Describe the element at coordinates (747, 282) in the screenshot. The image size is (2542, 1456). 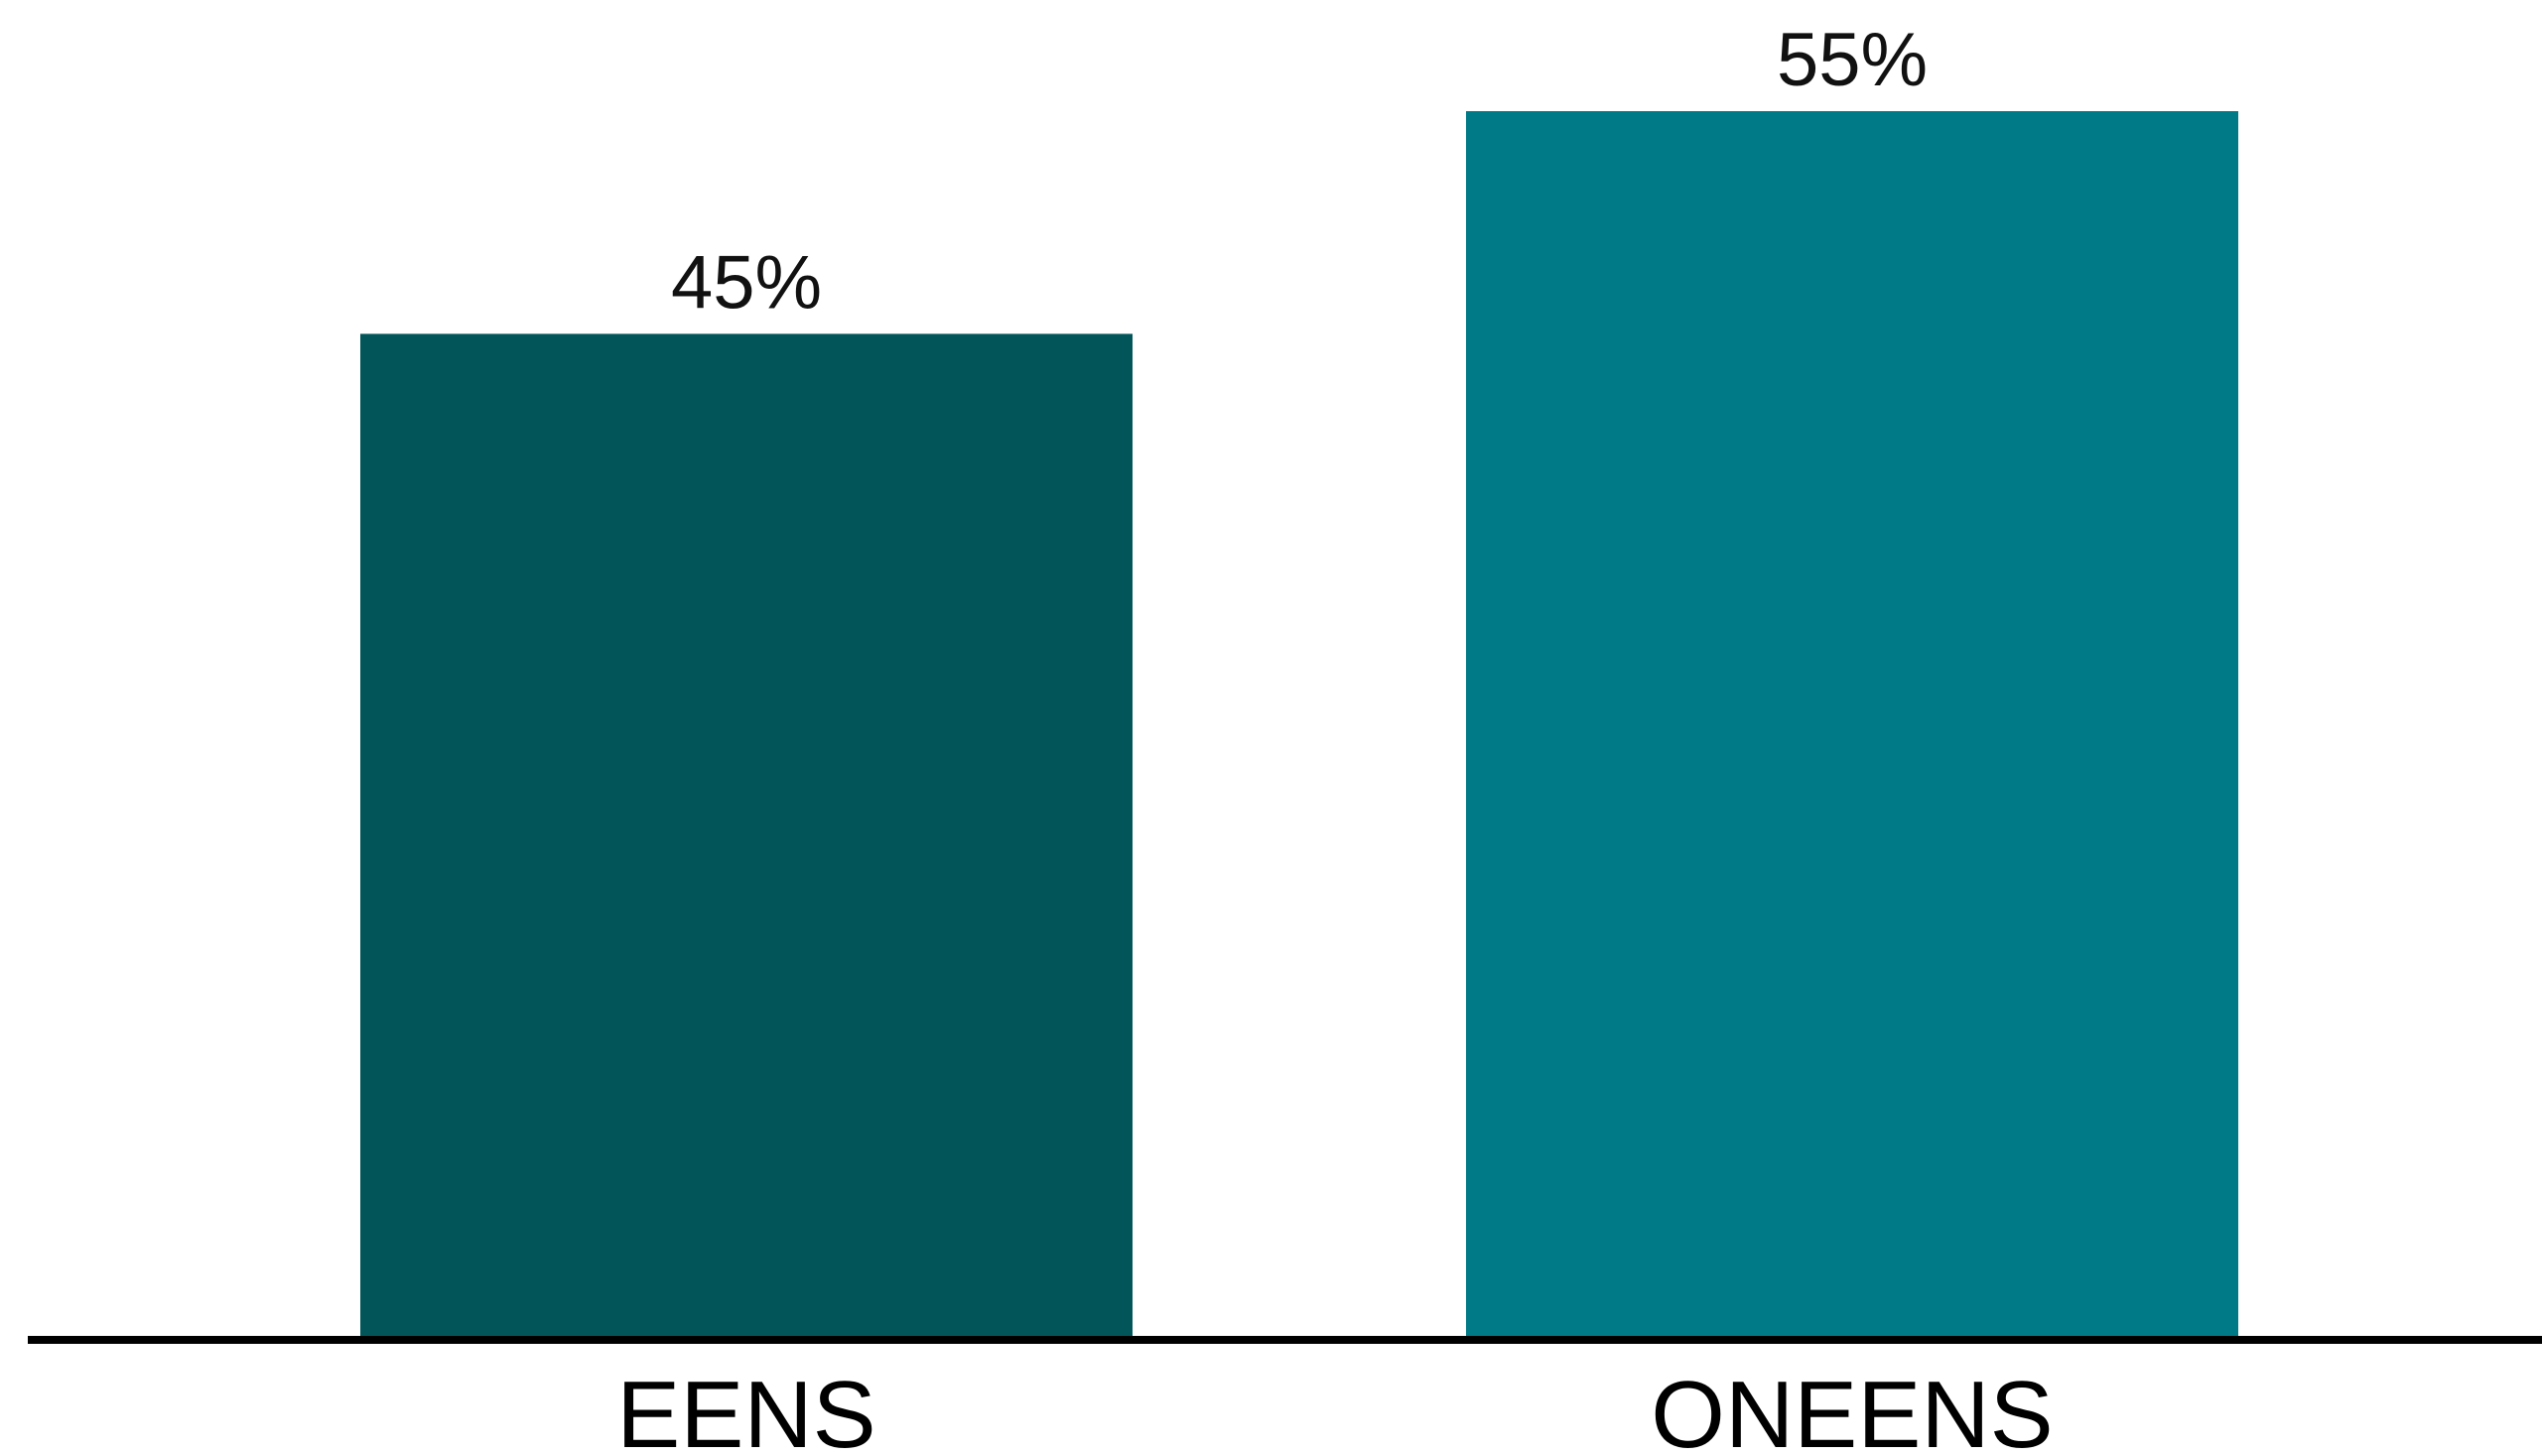
I see `value-label-eens: 45%` at that location.